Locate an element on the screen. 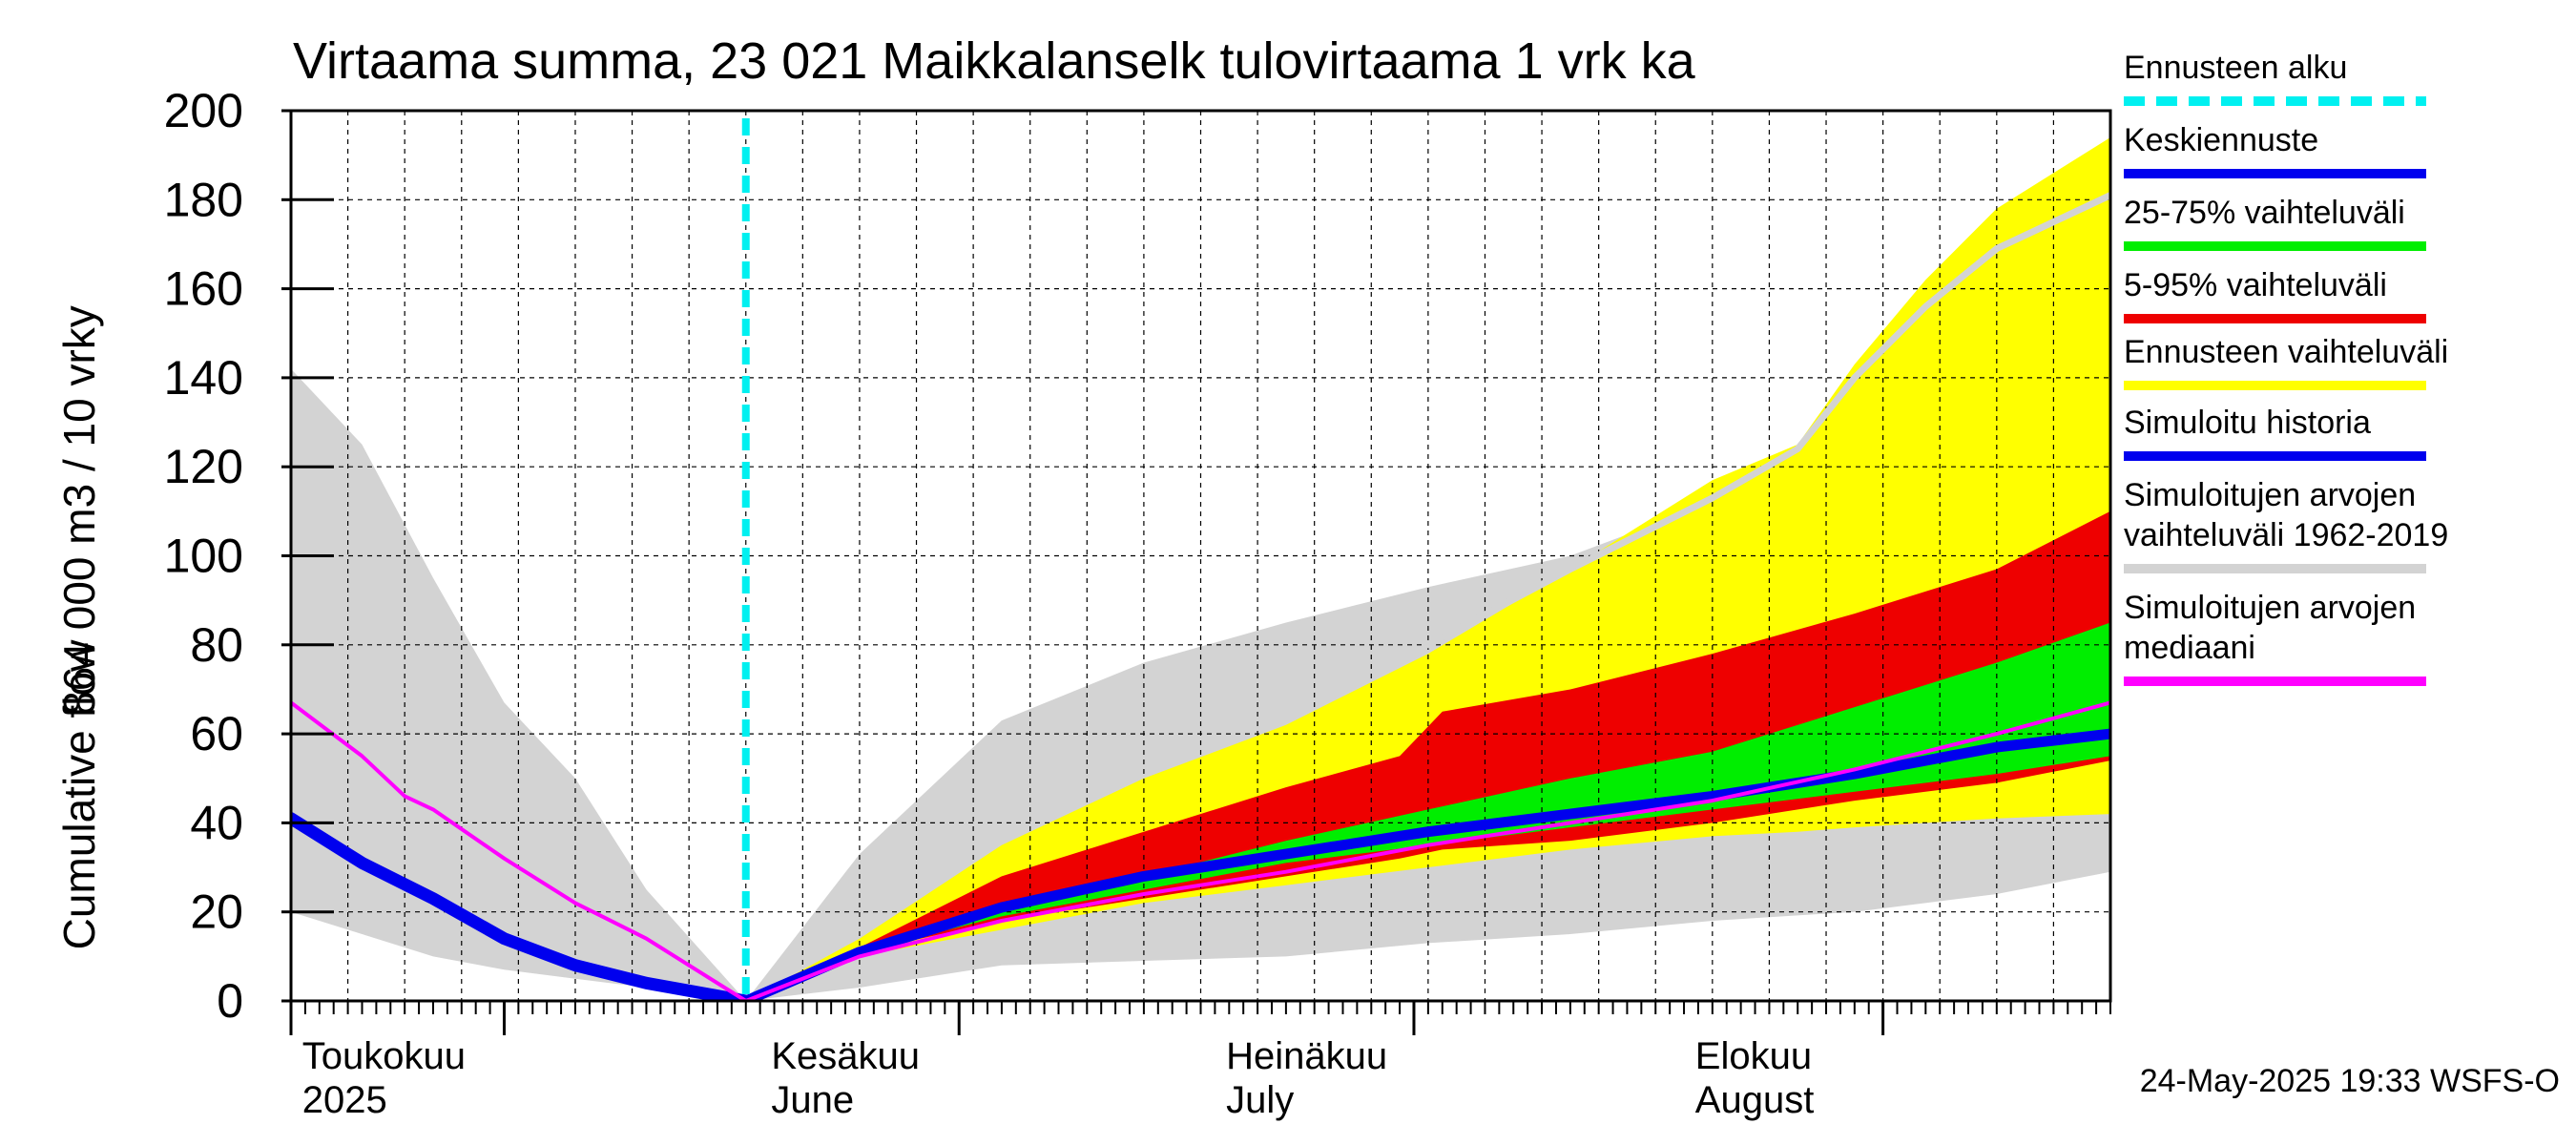 Image resolution: width=2576 pixels, height=1145 pixels. y-tick-label: 200 is located at coordinates (203, 110).